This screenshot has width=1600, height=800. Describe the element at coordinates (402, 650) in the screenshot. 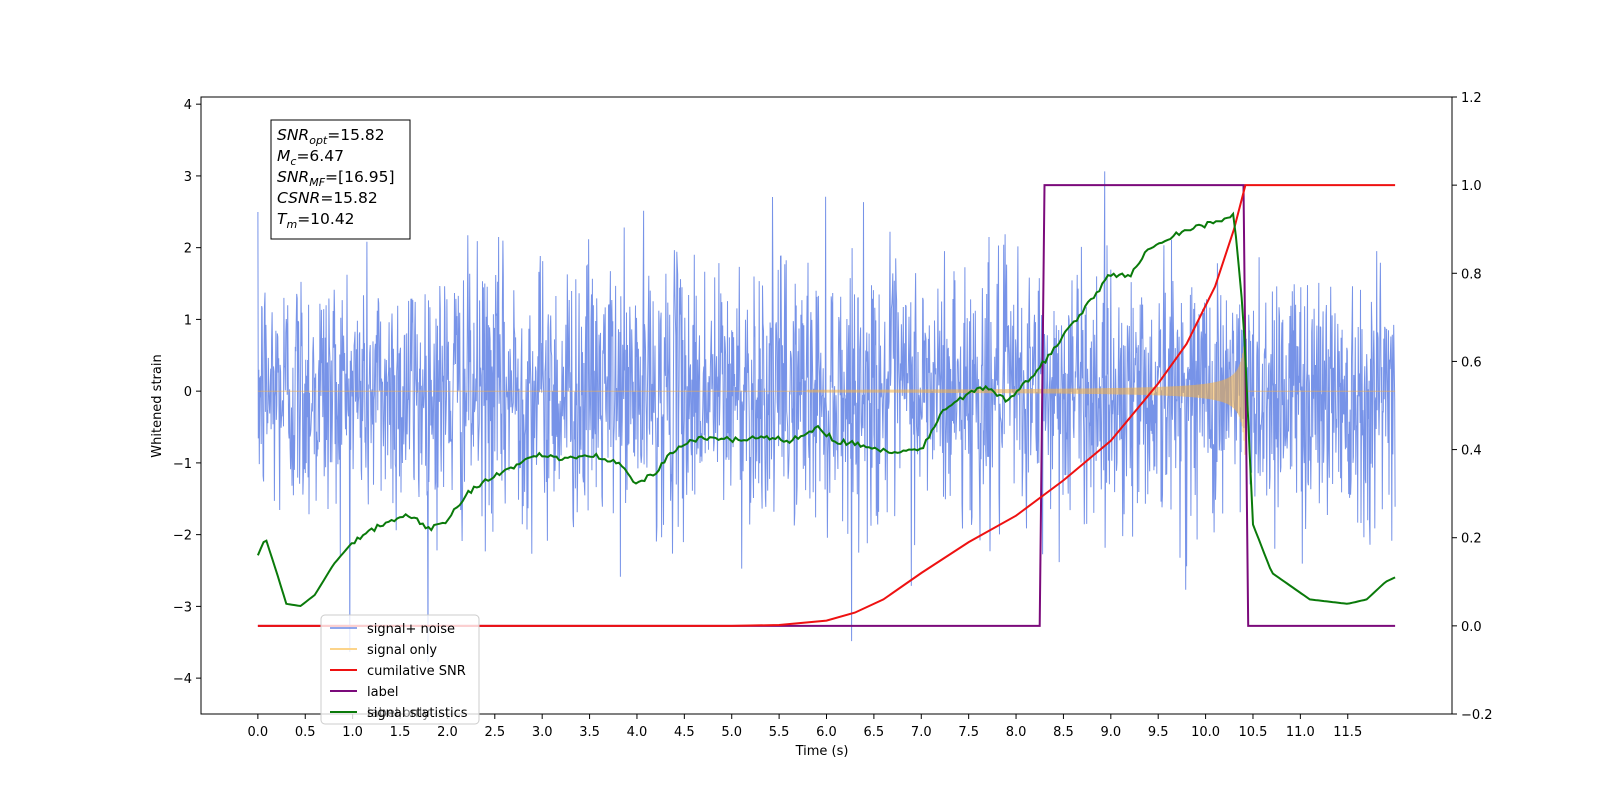

I see `legend-label: signal only` at that location.